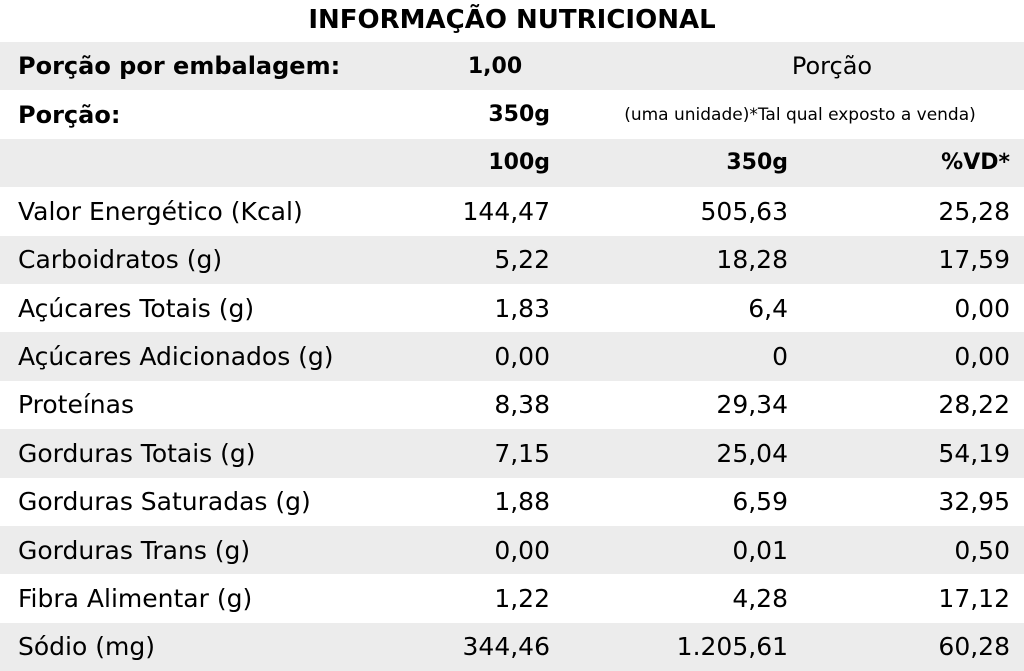 The width and height of the screenshot is (1024, 671). What do you see at coordinates (760, 598) in the screenshot?
I see `value-350g: 4,28` at bounding box center [760, 598].